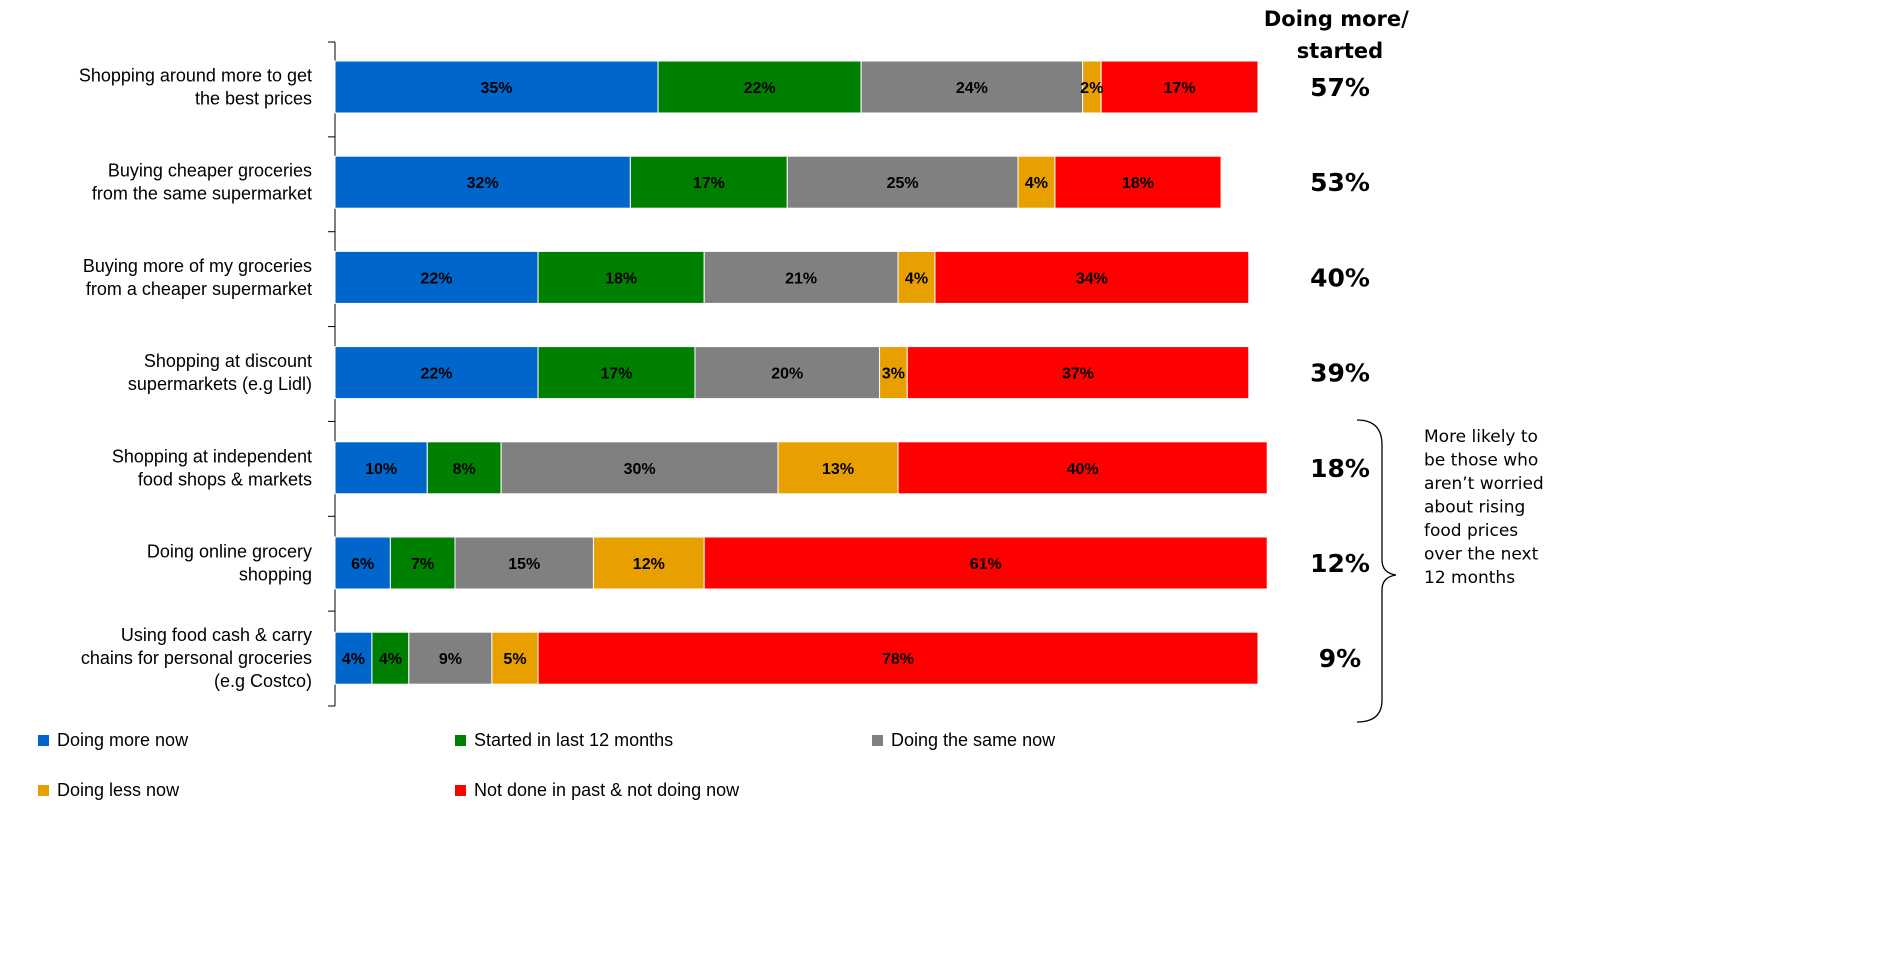 The image size is (1899, 976). I want to click on category-label-line: chains for personal groceries, so click(196, 658).